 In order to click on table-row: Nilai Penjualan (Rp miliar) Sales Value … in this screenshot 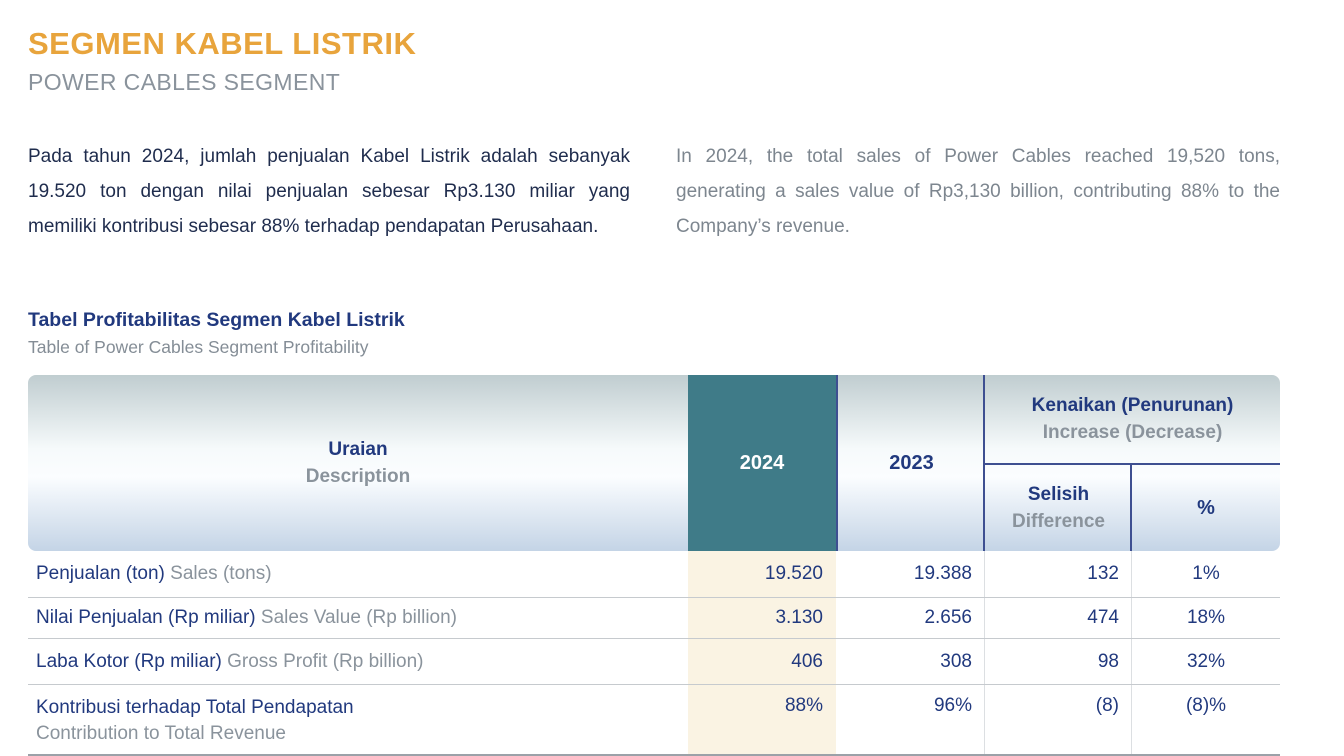, I will do `click(654, 617)`.